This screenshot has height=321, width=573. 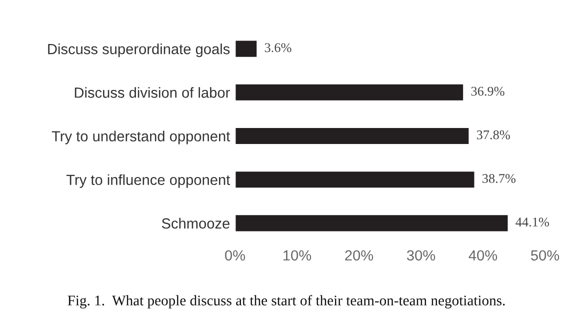 What do you see at coordinates (139, 51) in the screenshot?
I see `y-tick-label: Discuss superordinate goals` at bounding box center [139, 51].